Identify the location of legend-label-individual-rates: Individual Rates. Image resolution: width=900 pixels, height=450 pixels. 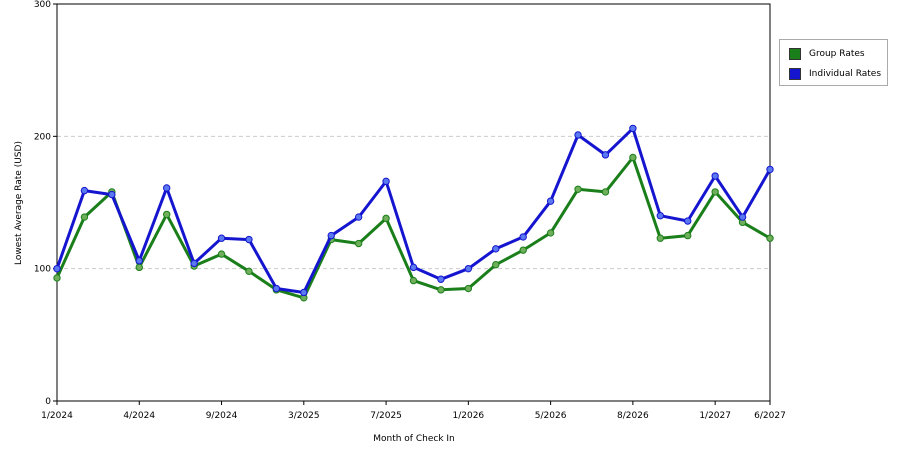
(845, 74).